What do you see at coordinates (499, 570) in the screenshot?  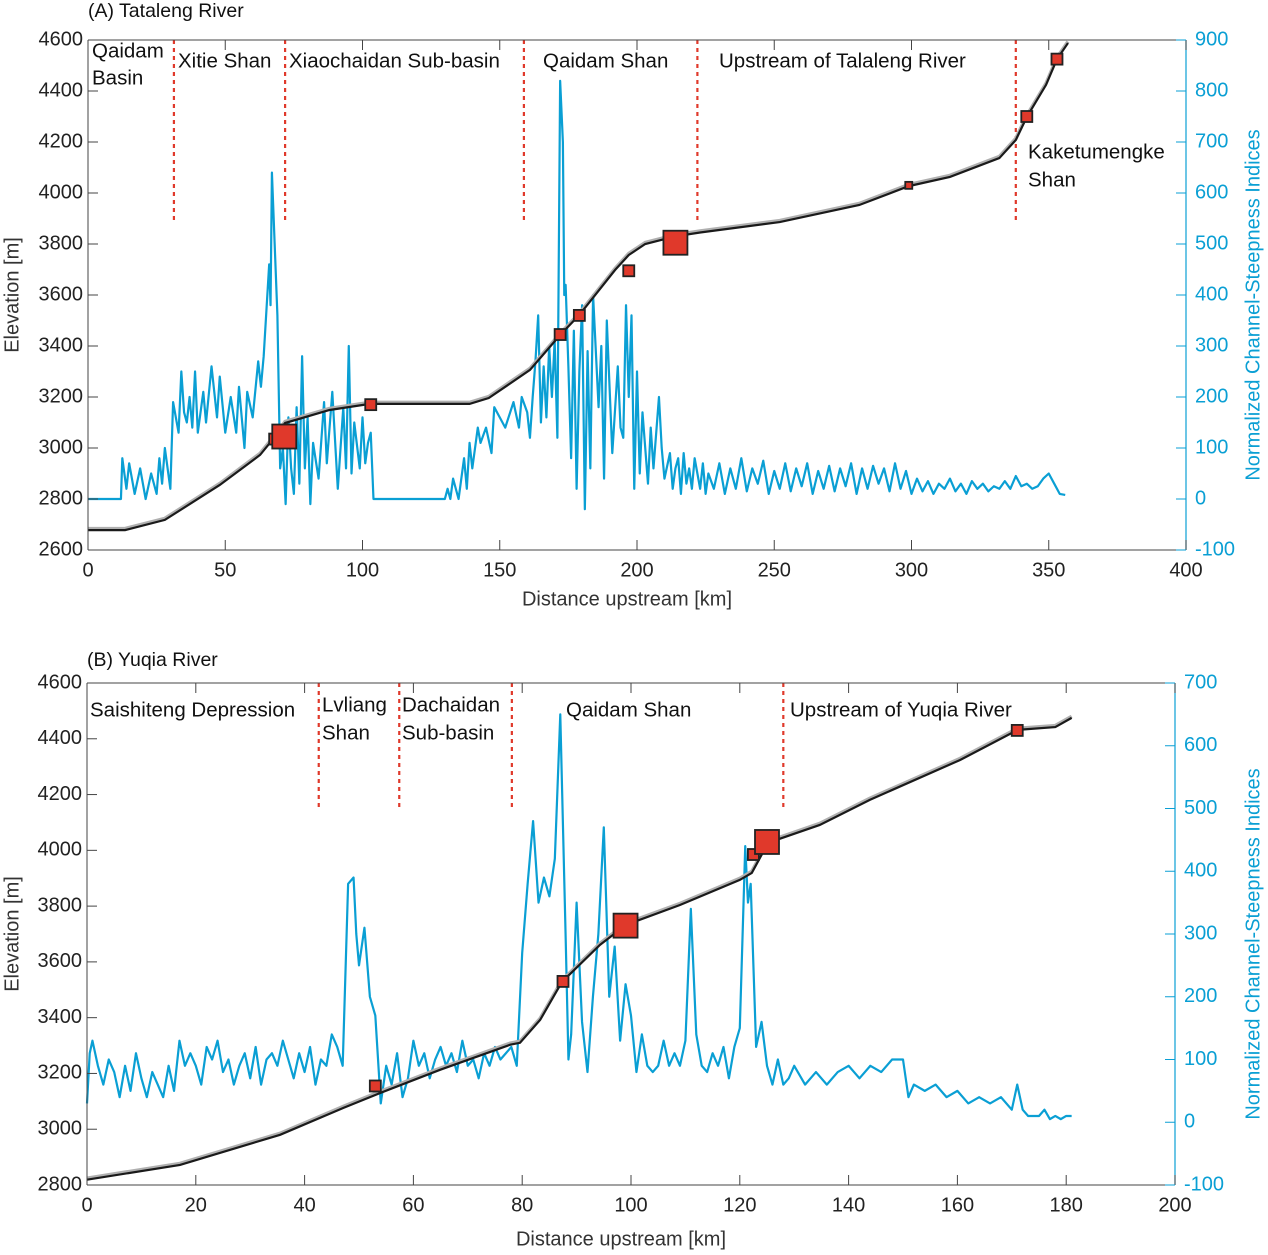 I see `x-tick-label: 150` at bounding box center [499, 570].